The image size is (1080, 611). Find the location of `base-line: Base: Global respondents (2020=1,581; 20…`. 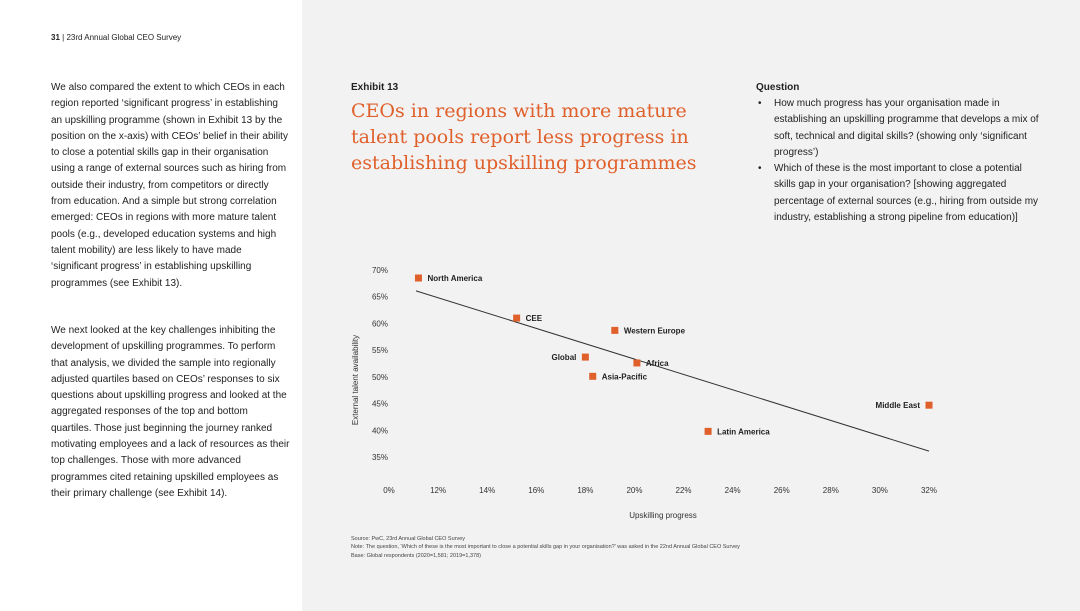

base-line: Base: Global respondents (2020=1,581; 20… is located at coordinates (416, 555).